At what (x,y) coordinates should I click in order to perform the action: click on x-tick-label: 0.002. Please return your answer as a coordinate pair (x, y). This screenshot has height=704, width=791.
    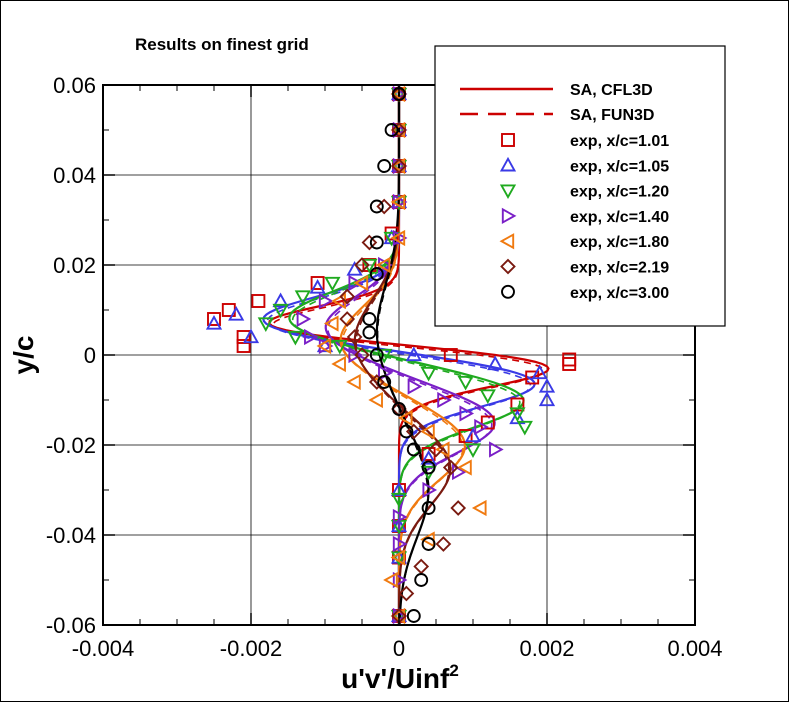
    Looking at the image, I should click on (546, 648).